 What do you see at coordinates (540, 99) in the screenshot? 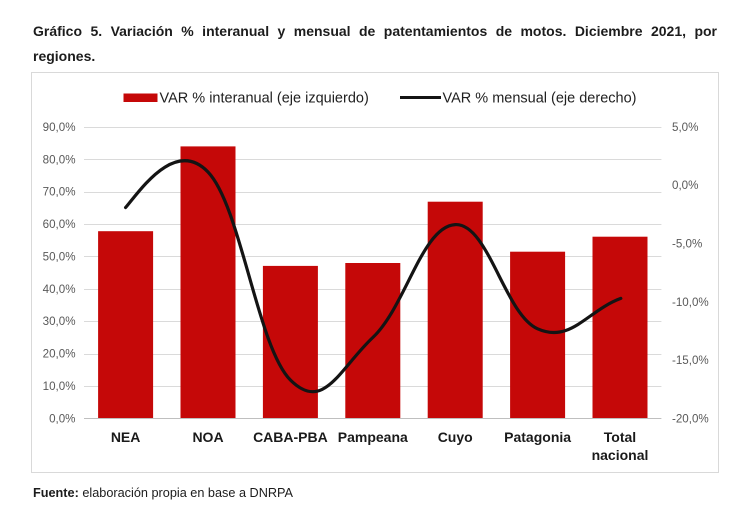
I see `svg-text: VAR % mensual (eje derecho)` at bounding box center [540, 99].